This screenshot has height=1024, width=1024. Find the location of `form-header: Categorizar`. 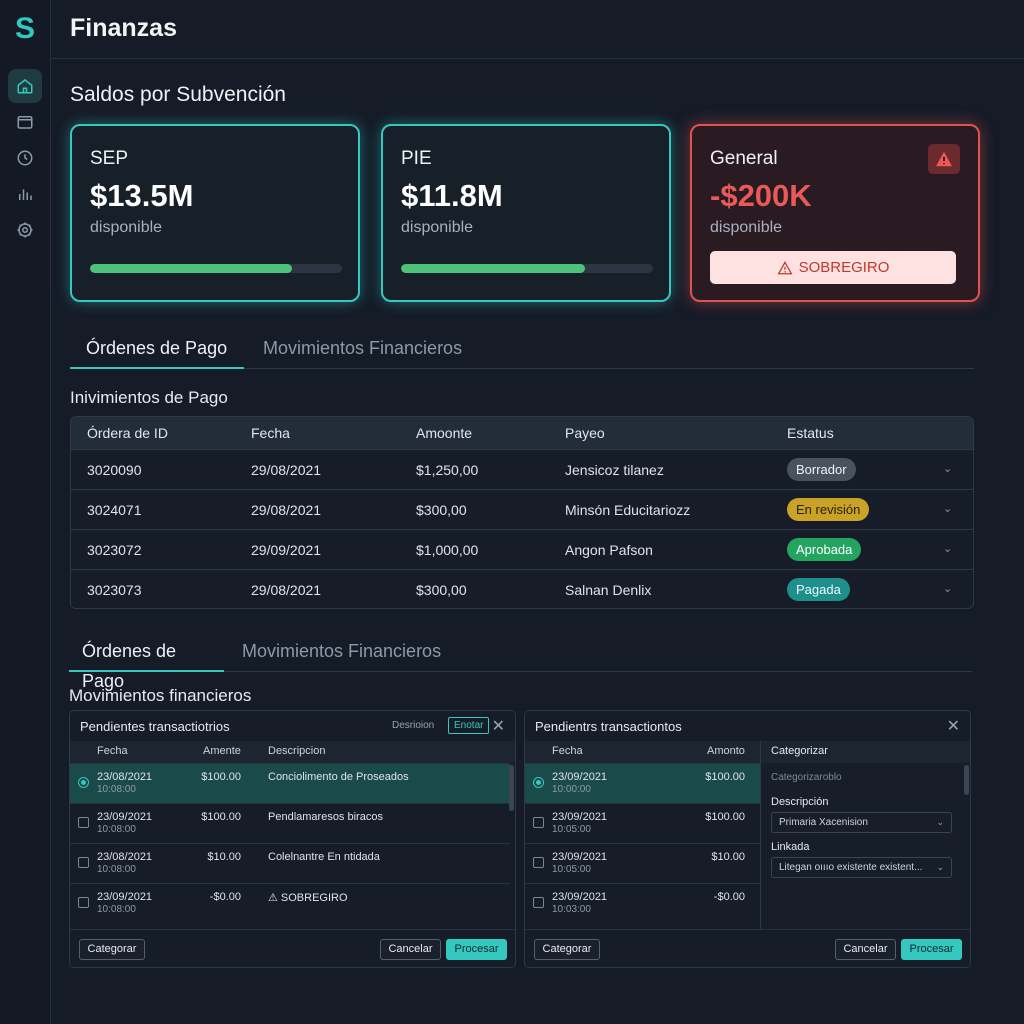

form-header: Categorizar is located at coordinates (865, 752).